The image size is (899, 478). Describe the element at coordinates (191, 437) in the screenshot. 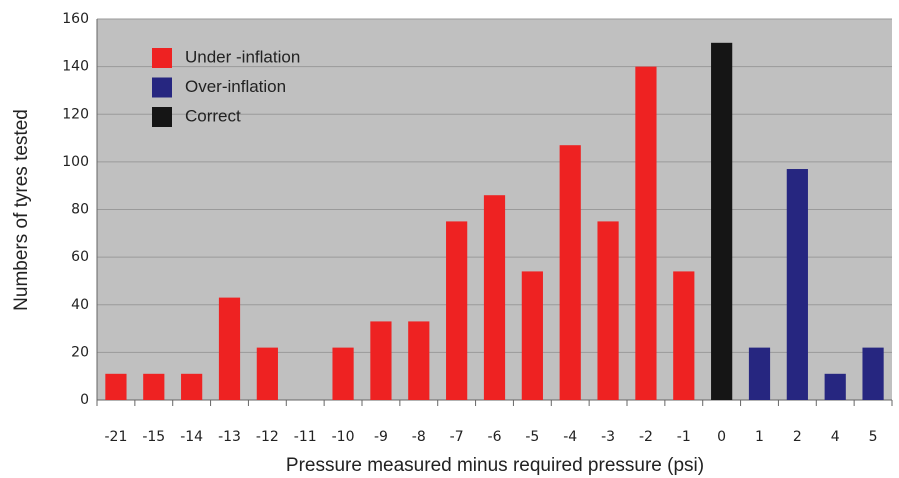

I see `x-tick-label: -14` at that location.